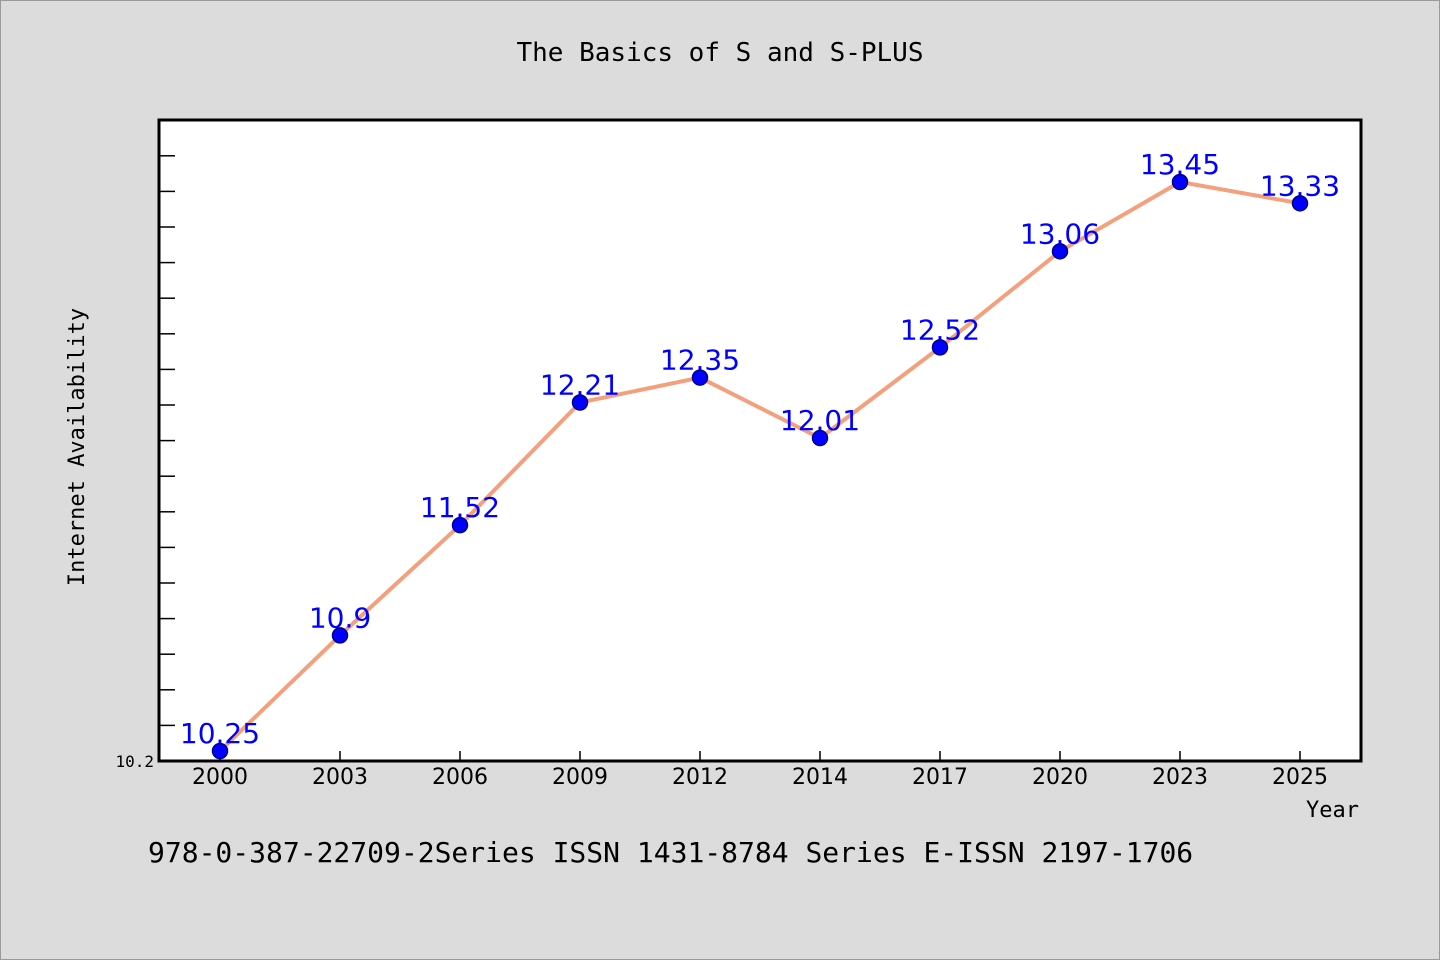 This screenshot has height=960, width=1440. What do you see at coordinates (77, 447) in the screenshot?
I see `y-axis-label: Internet Availability` at bounding box center [77, 447].